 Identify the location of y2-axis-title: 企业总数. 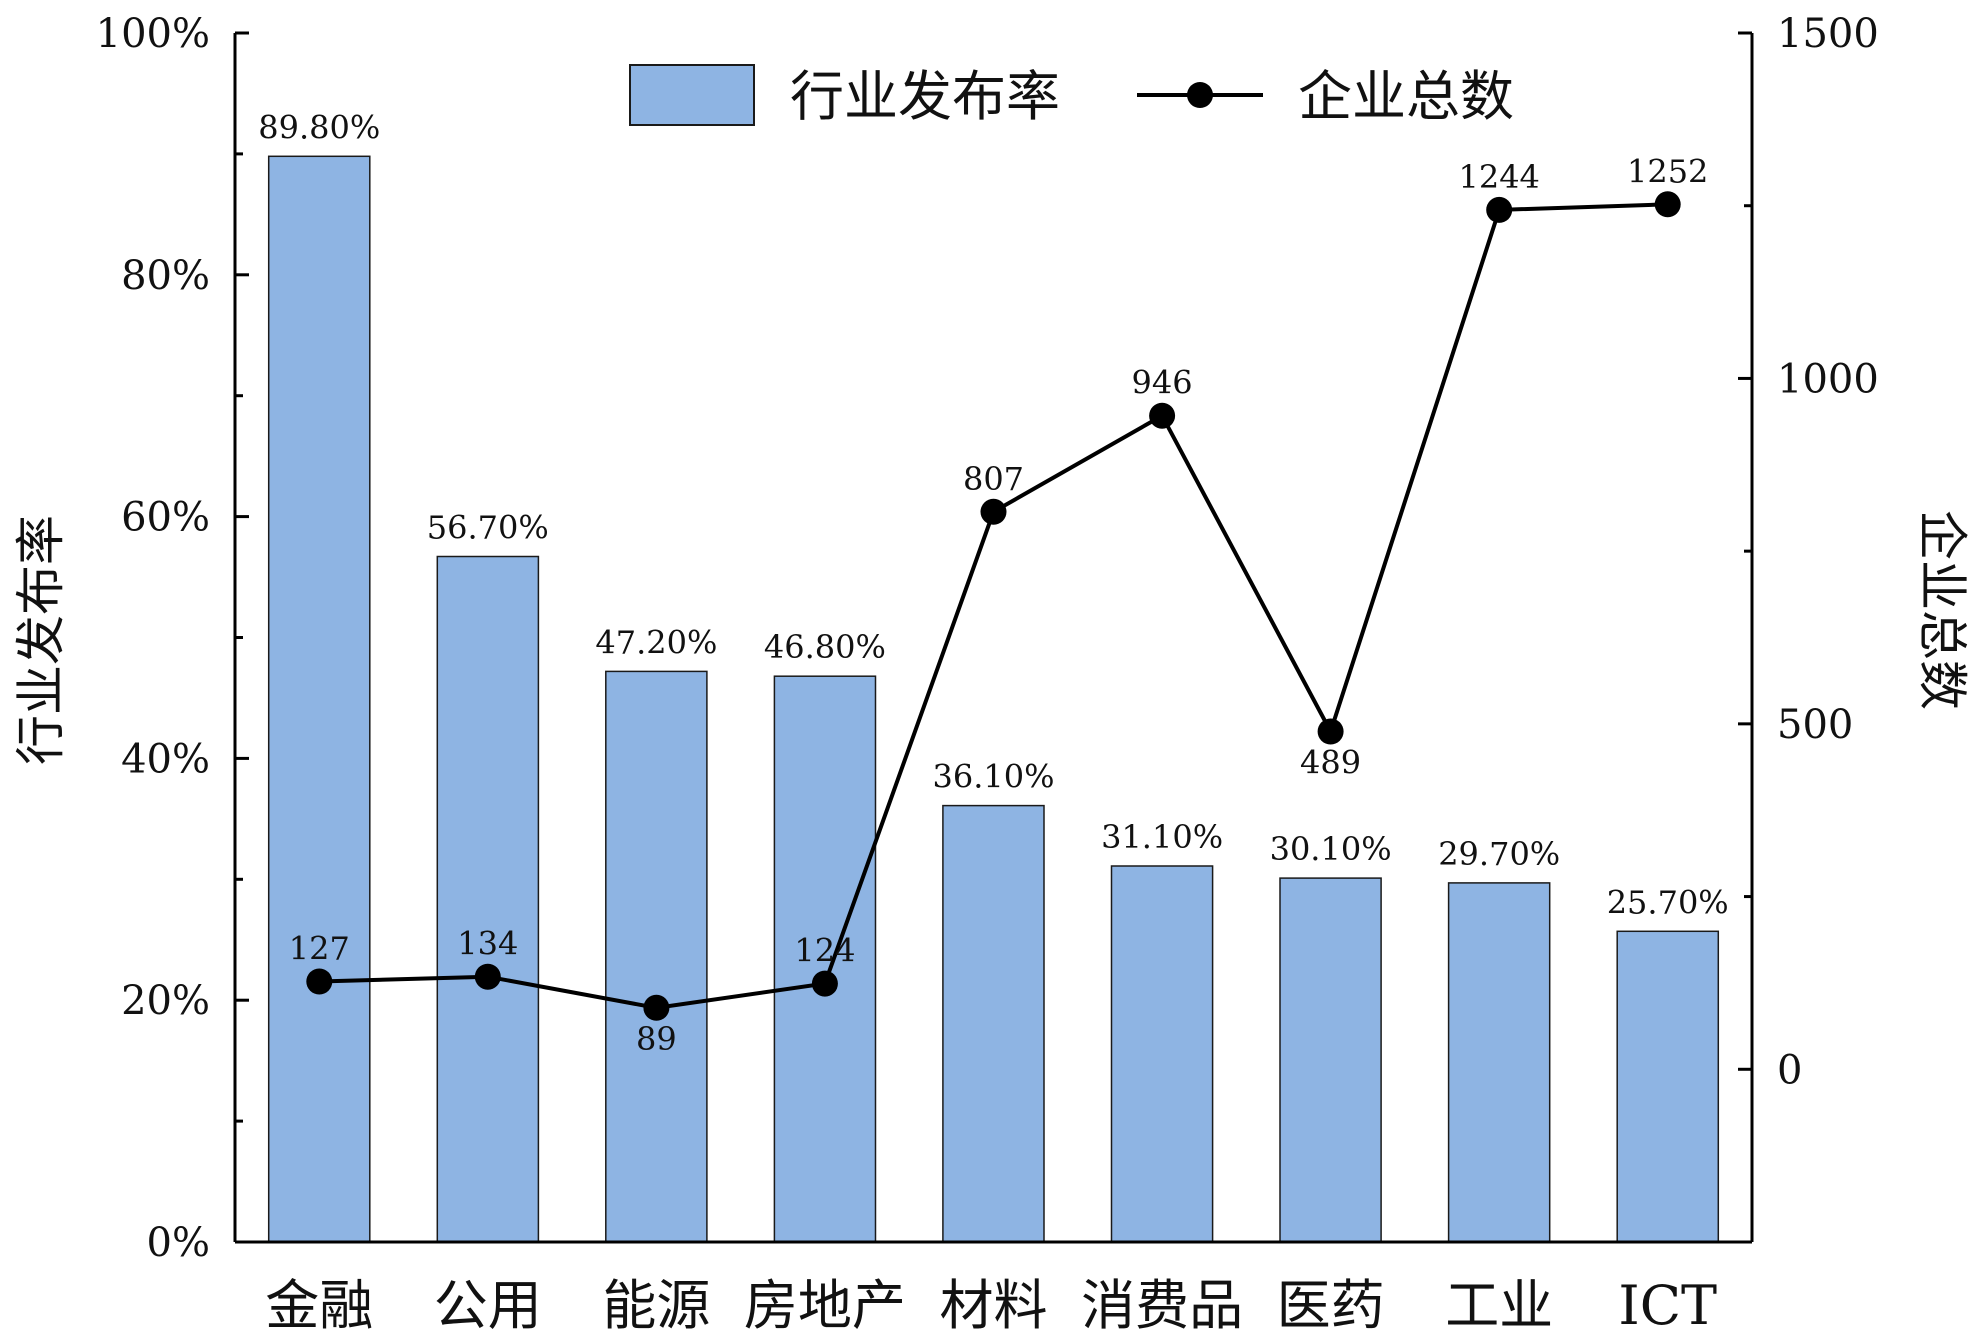
(1941, 610).